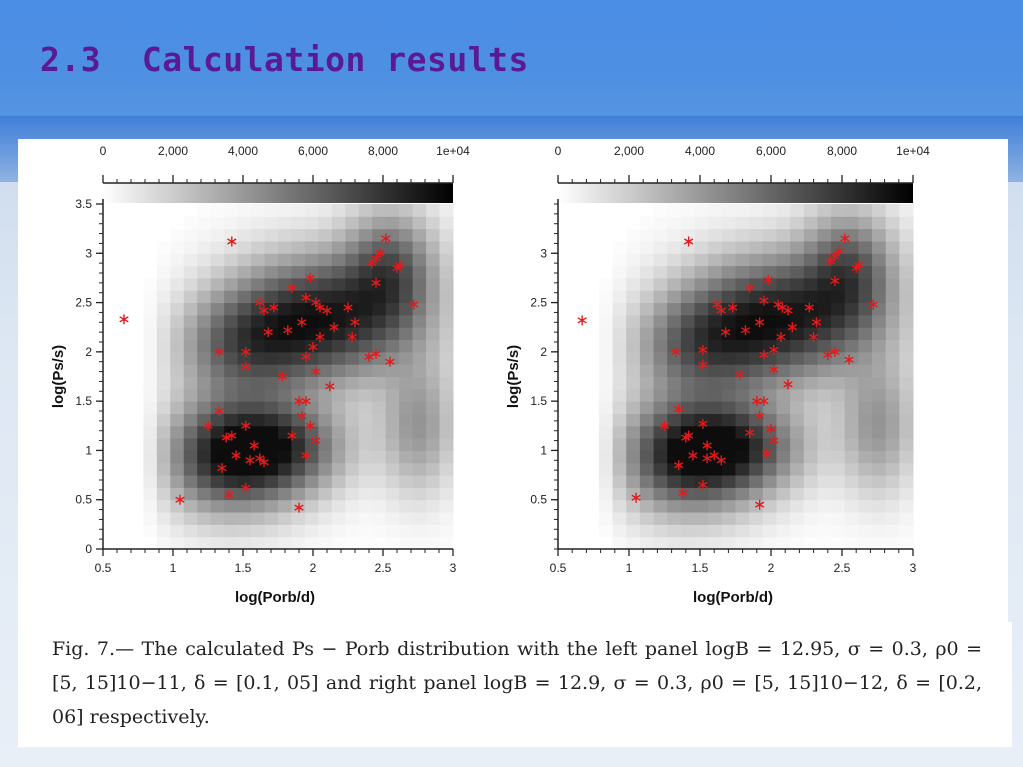 This screenshot has width=1023, height=767. I want to click on x-tick-label: 0.5, so click(103, 568).